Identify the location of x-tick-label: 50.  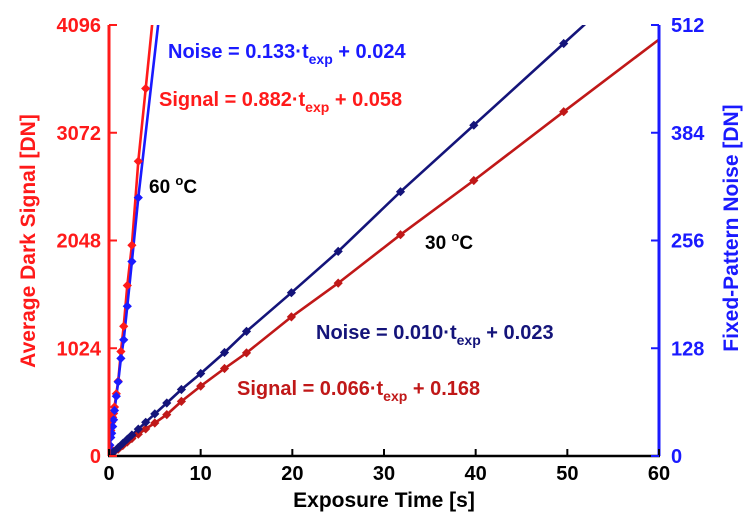
(567, 474).